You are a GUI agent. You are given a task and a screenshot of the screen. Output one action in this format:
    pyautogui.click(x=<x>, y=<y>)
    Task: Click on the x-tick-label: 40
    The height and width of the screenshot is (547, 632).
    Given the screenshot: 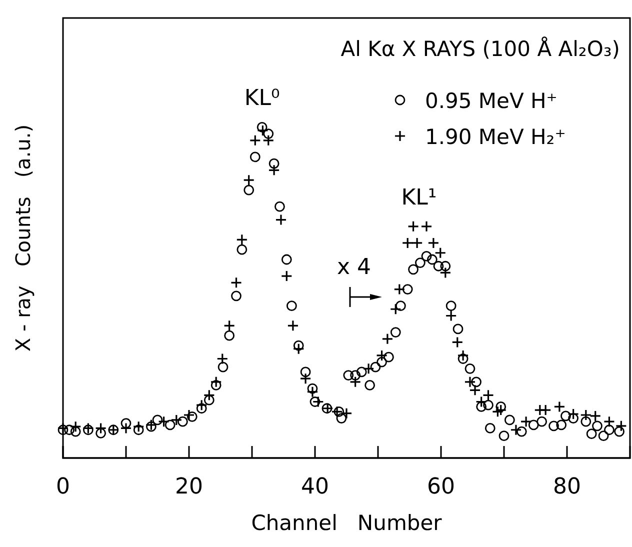 What is the action you would take?
    pyautogui.click(x=315, y=487)
    